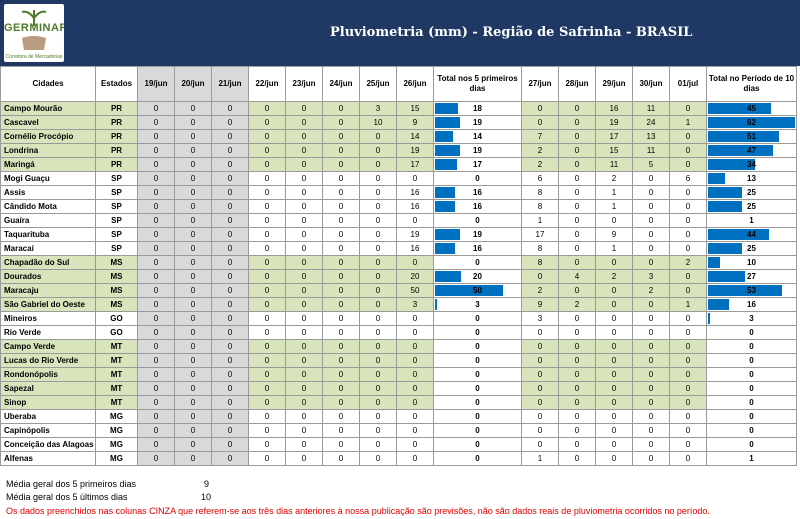 The image size is (800, 519). I want to click on total-value: 0, so click(477, 262).